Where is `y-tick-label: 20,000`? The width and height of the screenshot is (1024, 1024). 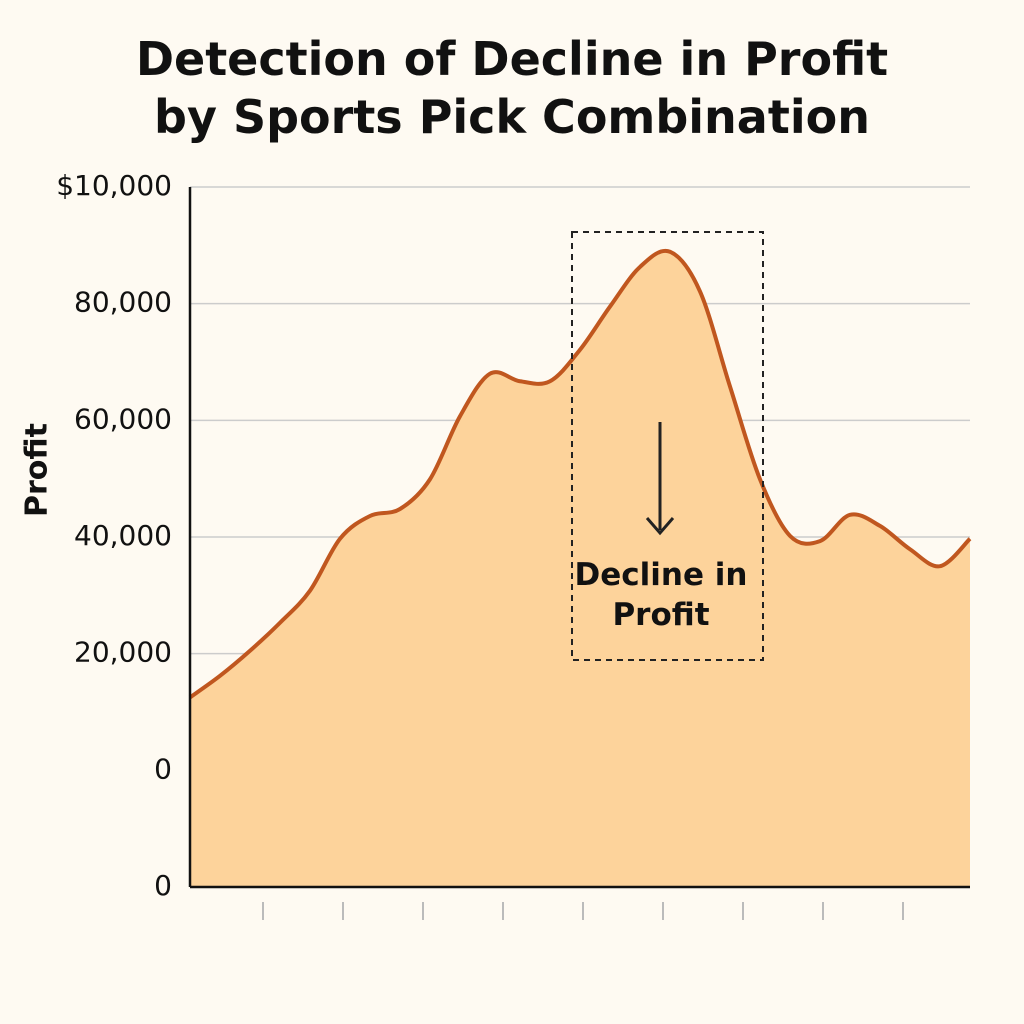
y-tick-label: 20,000 is located at coordinates (123, 652).